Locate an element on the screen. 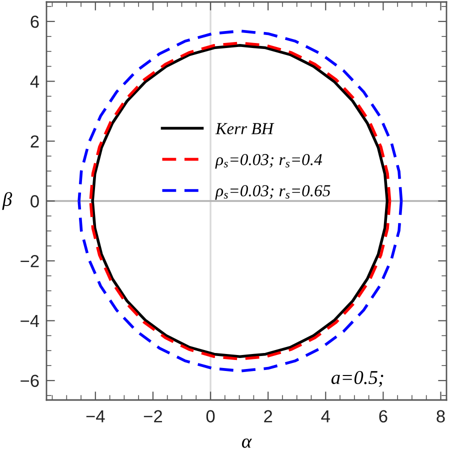  x-tick-label: 8 is located at coordinates (440, 416).